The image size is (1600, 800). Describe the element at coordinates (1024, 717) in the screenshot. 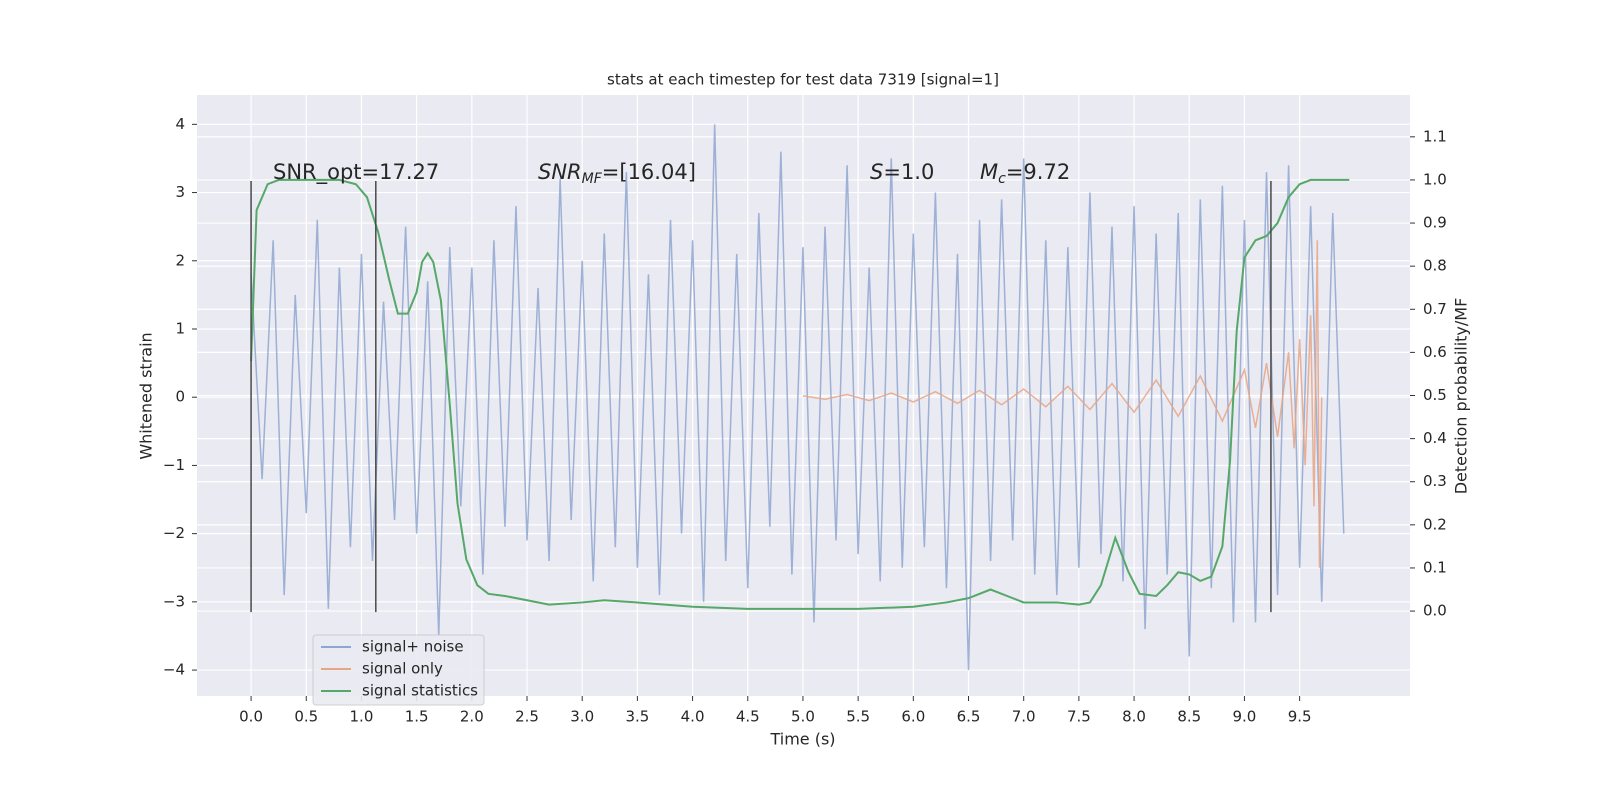

I see `x-tick-label: 7.0` at that location.